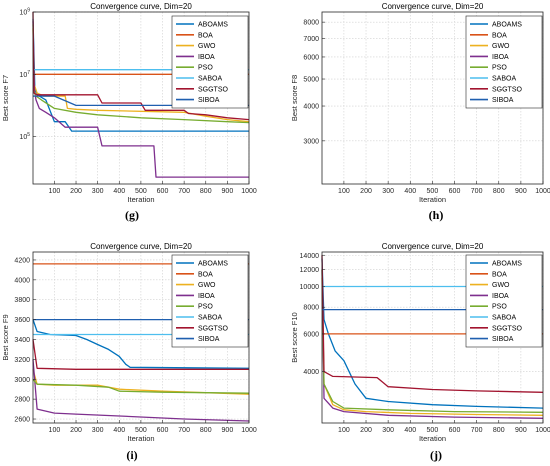  I want to click on y-tick-label: 4200, so click(22, 260).